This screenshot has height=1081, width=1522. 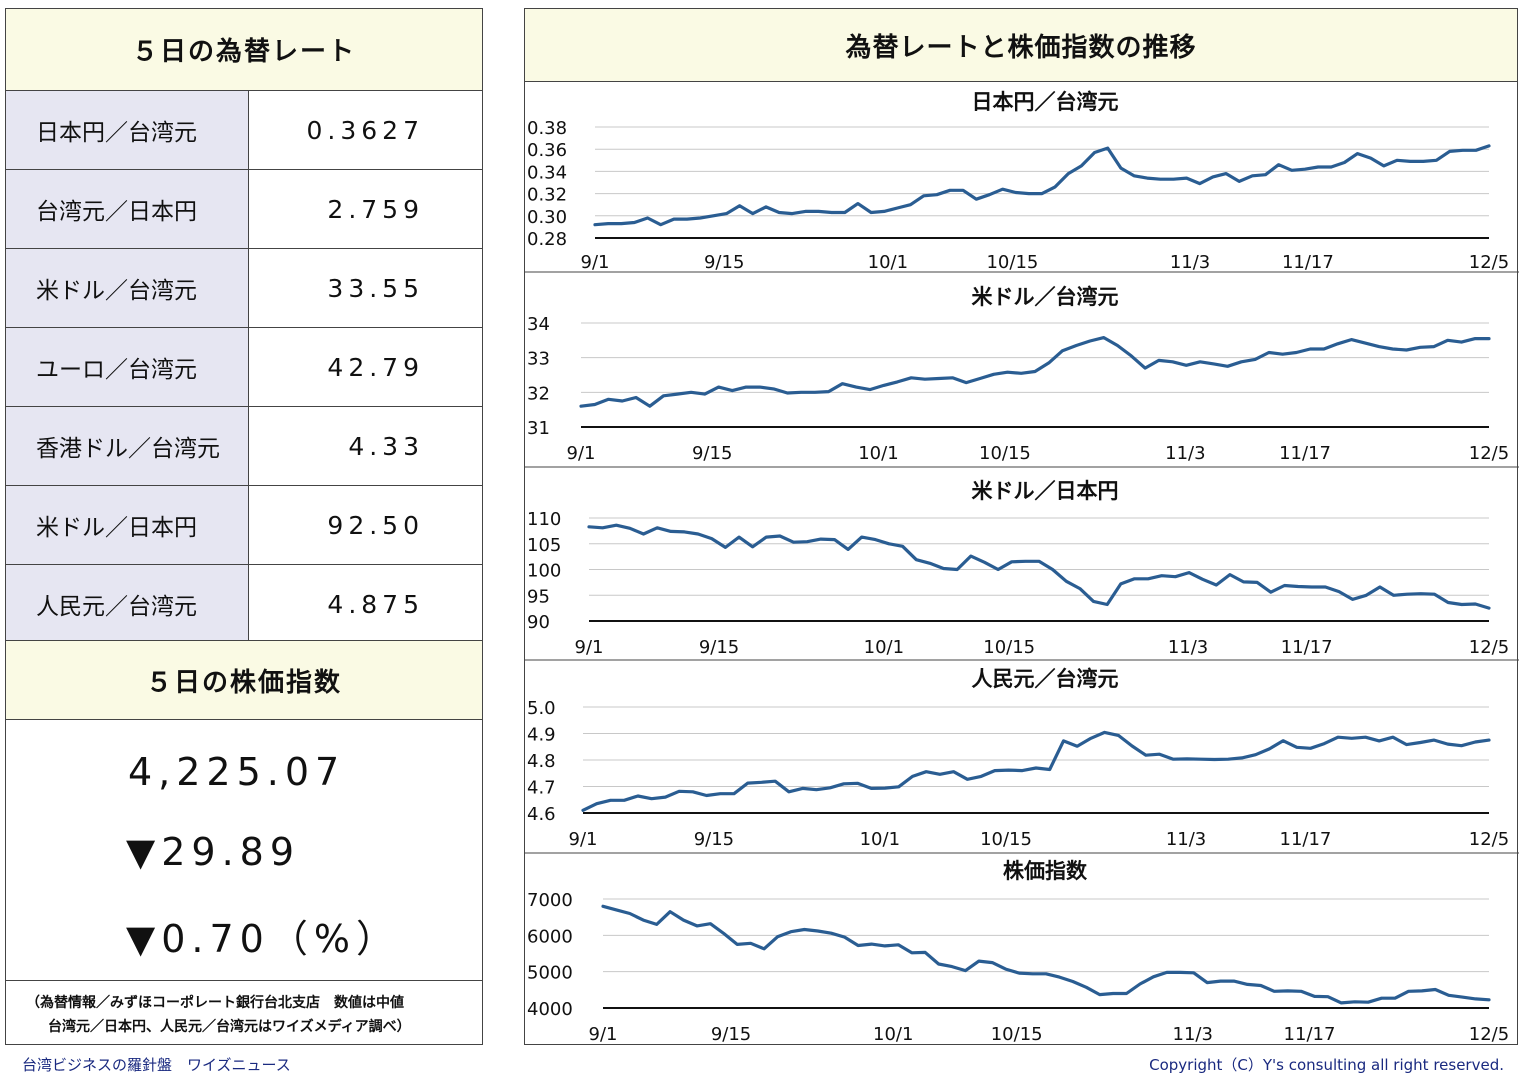 I want to click on y-tick-label: 31, so click(x=538, y=428).